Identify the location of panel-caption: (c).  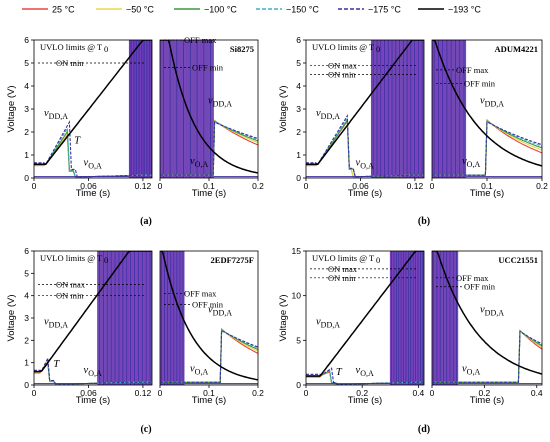
(145, 429).